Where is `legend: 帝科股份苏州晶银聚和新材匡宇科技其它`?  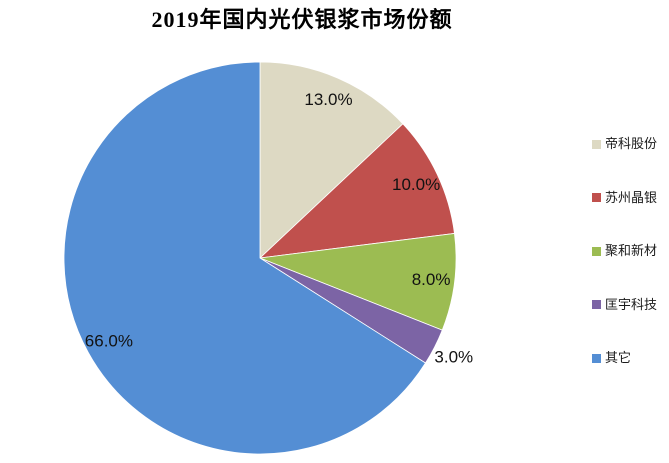
legend: 帝科股份苏州晶银聚和新材匡宇科技其它 is located at coordinates (630, 251).